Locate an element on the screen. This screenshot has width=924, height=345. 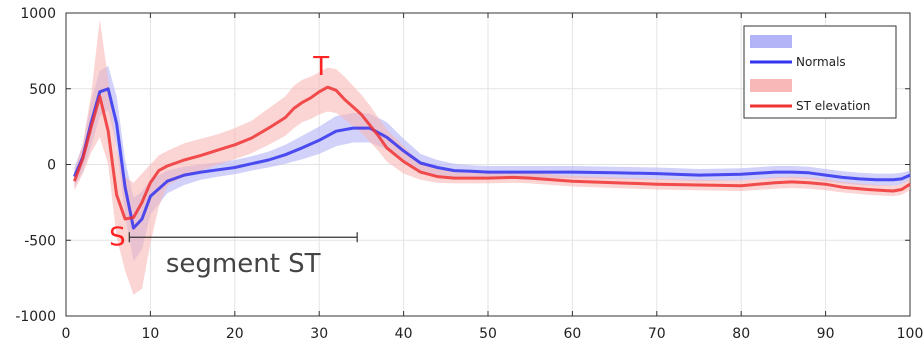
x-tick-label: 70 is located at coordinates (657, 334).